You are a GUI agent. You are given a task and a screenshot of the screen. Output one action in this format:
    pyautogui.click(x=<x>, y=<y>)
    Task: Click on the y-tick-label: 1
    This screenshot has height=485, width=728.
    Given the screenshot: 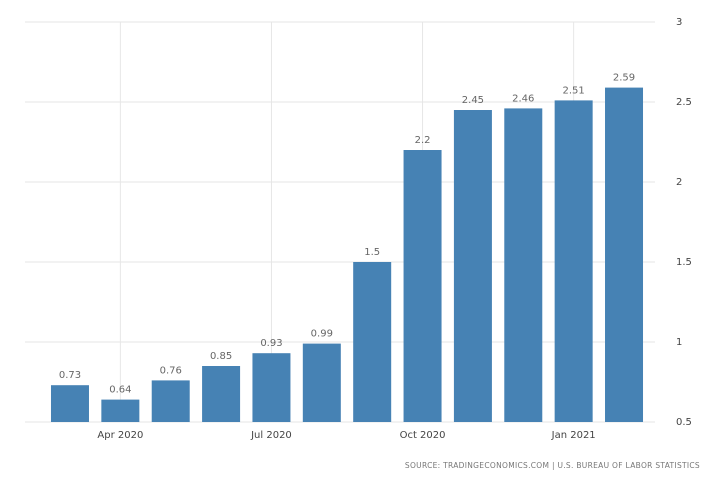 What is the action you would take?
    pyautogui.click(x=679, y=342)
    